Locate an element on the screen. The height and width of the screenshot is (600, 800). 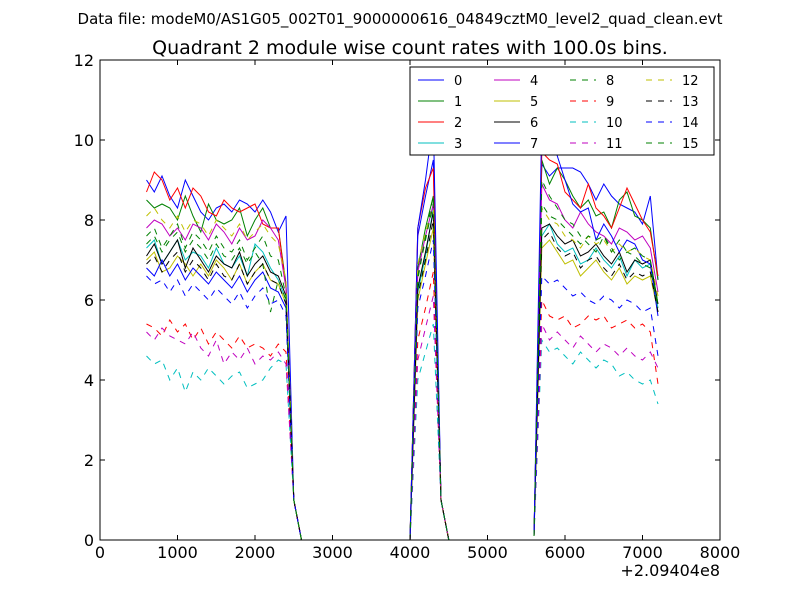
x-tick-label: 7000 is located at coordinates (642, 552).